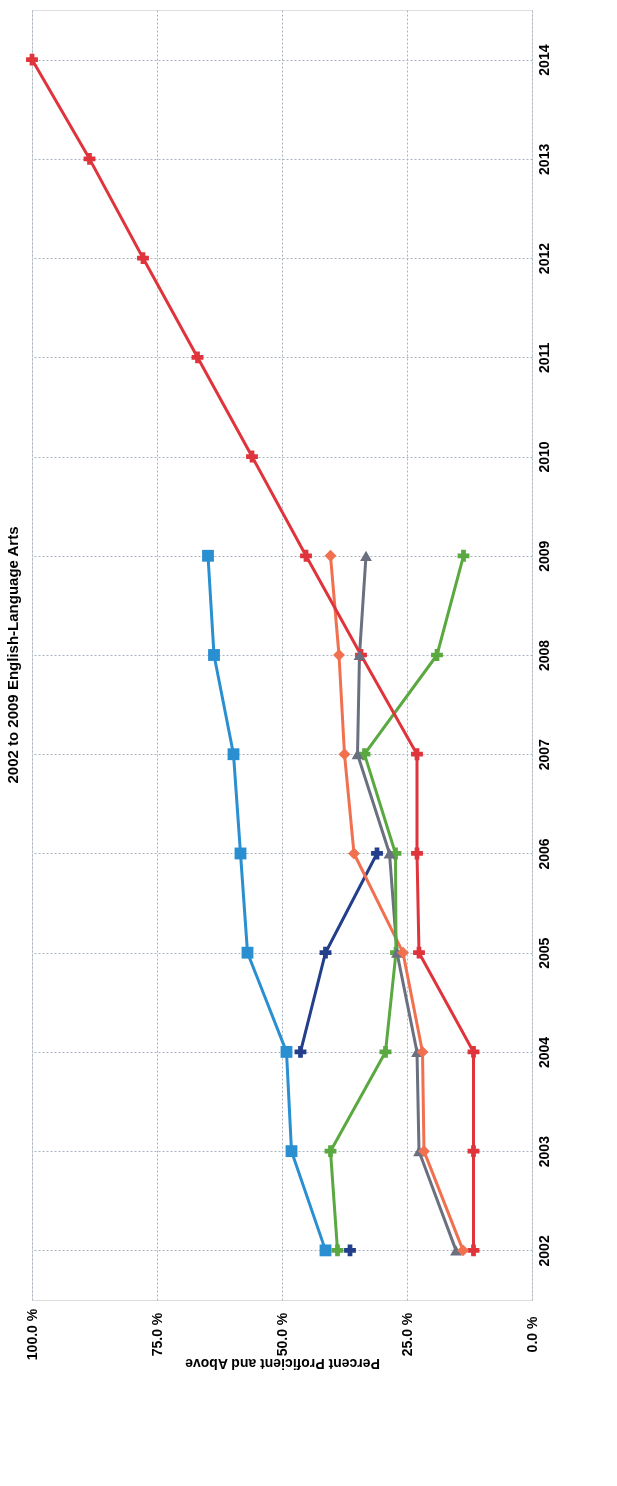 This screenshot has height=1486, width=617. Describe the element at coordinates (406, 1334) in the screenshot. I see `x-tick-label: 25.0 %` at that location.